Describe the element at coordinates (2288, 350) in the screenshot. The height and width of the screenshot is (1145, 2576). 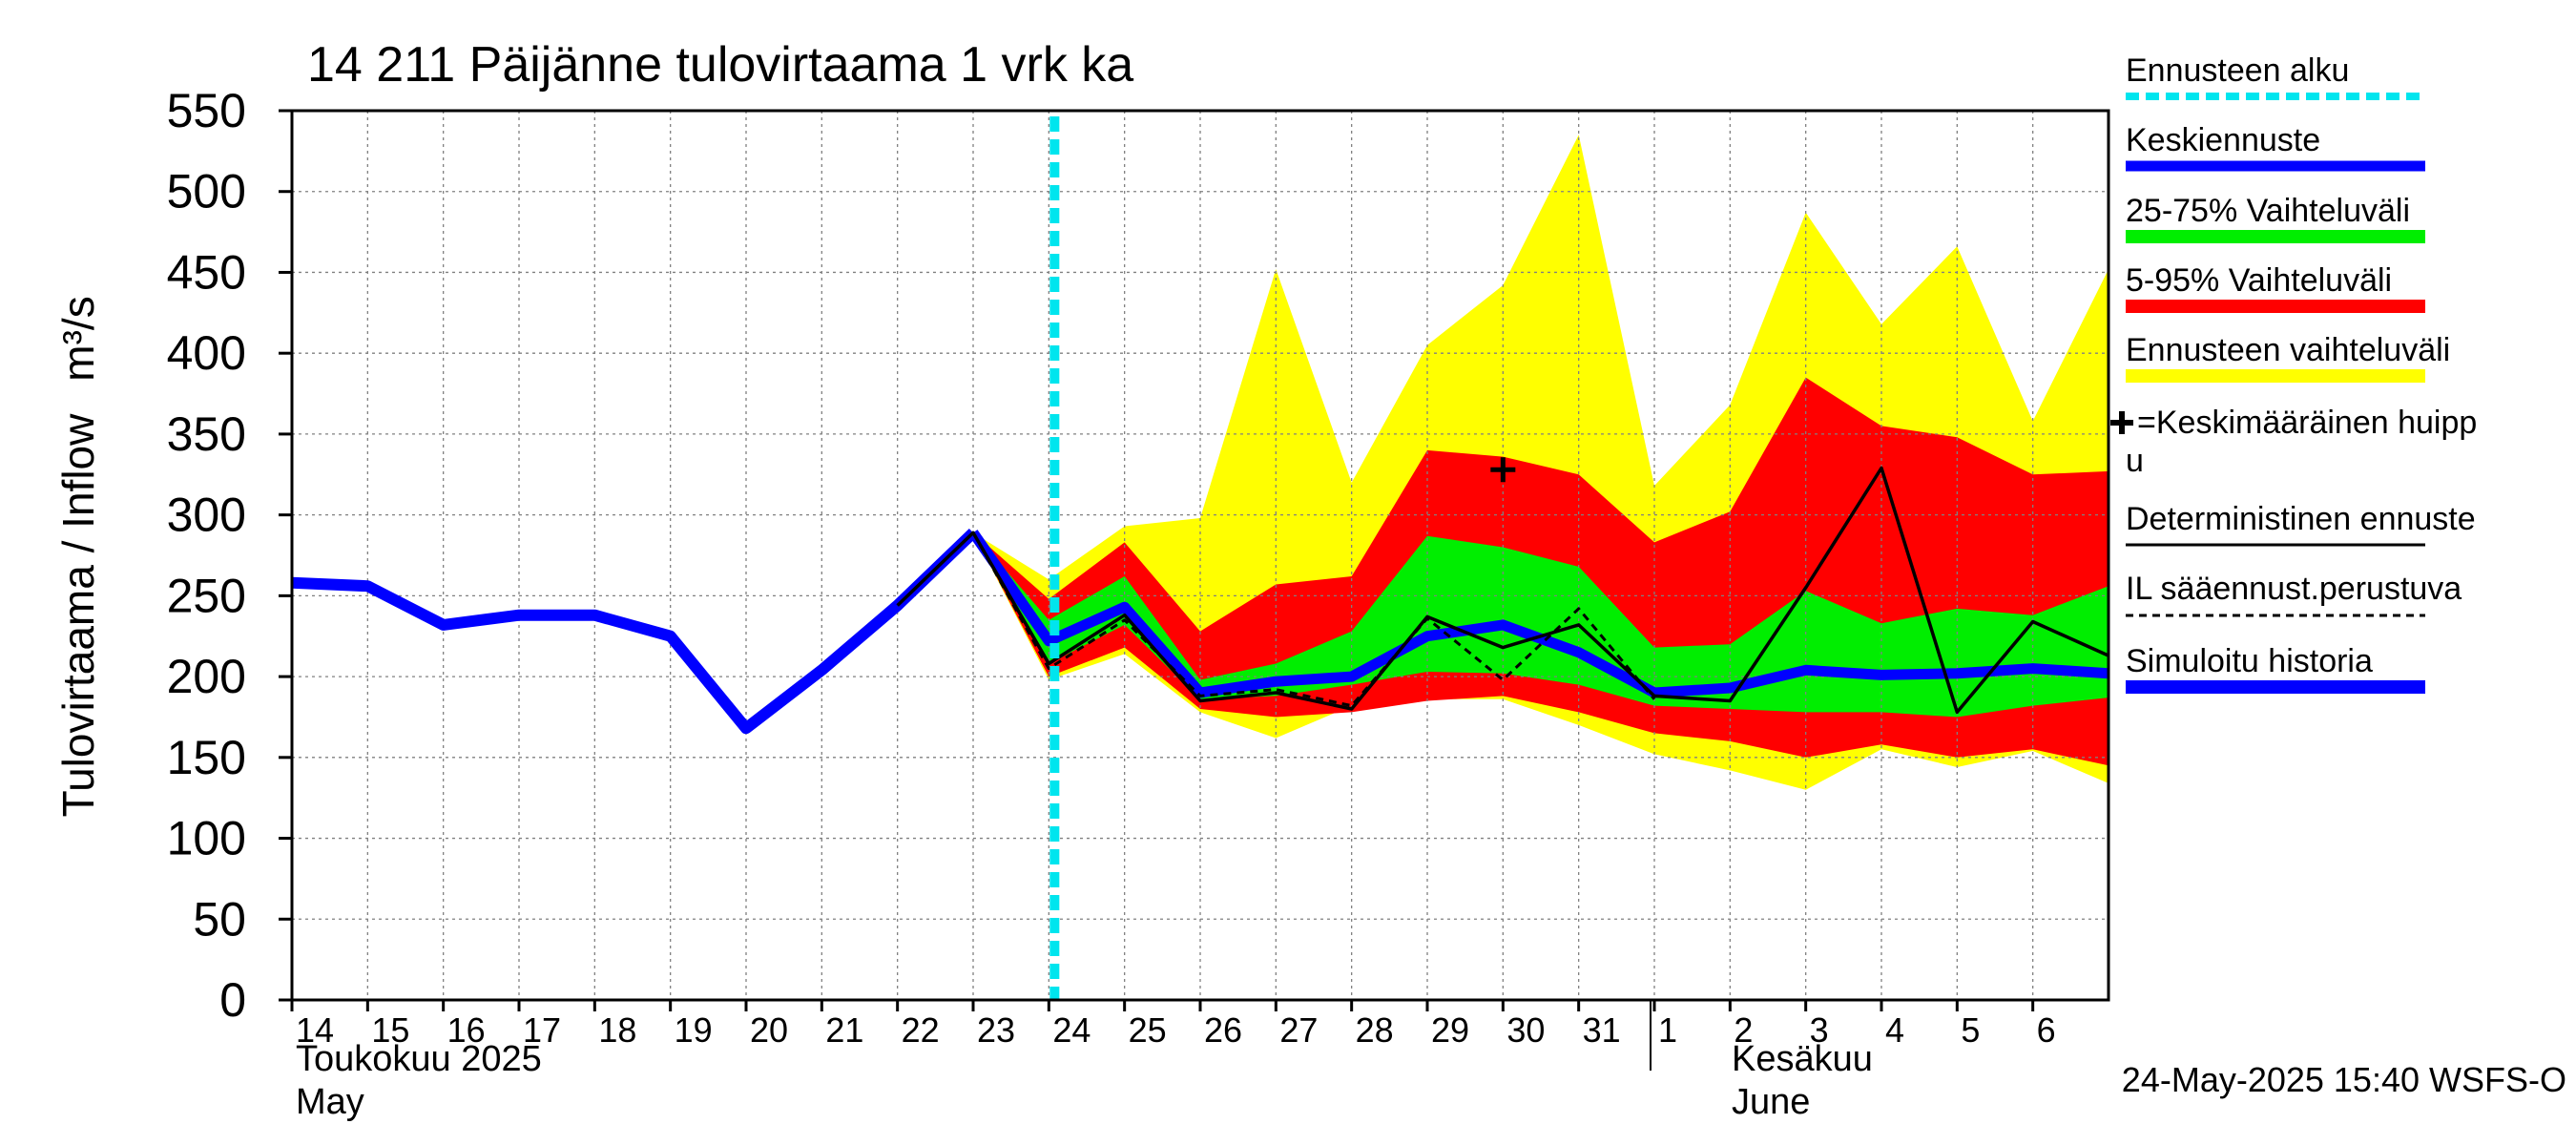
I see `legend-forecast-range-label: Ennusteen vaihteluväli` at that location.